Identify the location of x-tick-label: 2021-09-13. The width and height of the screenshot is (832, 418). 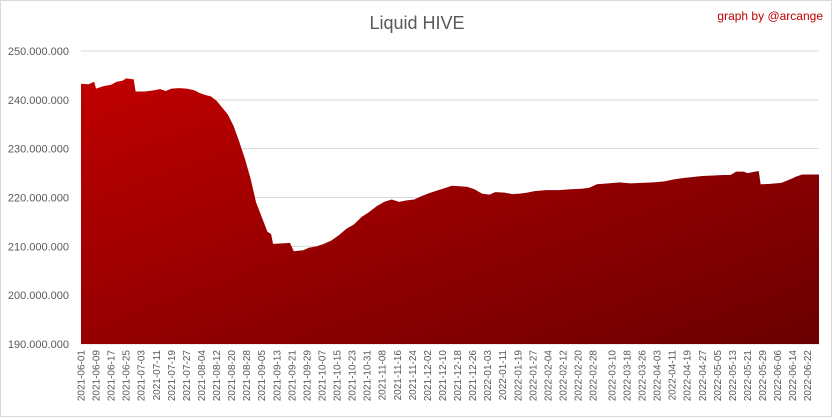
(277, 376).